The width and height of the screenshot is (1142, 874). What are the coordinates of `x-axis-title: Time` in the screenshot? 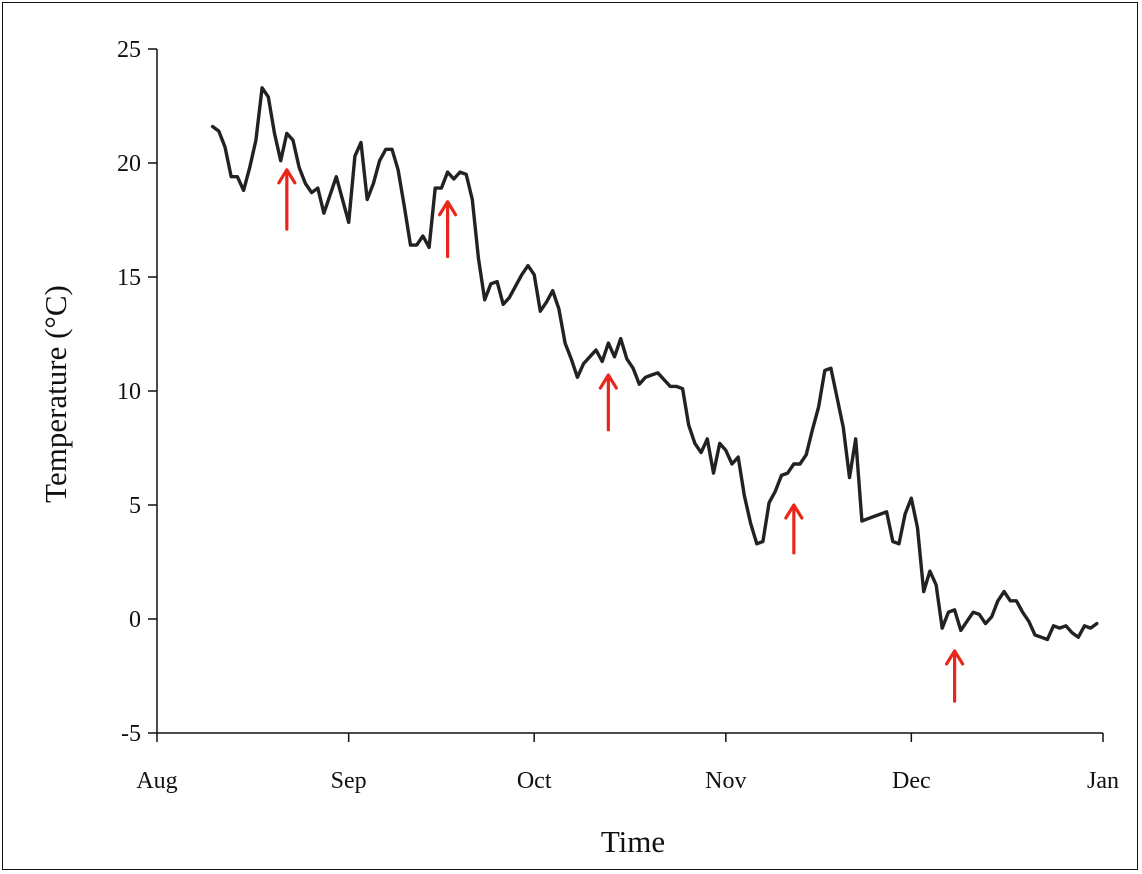 It's located at (633, 841).